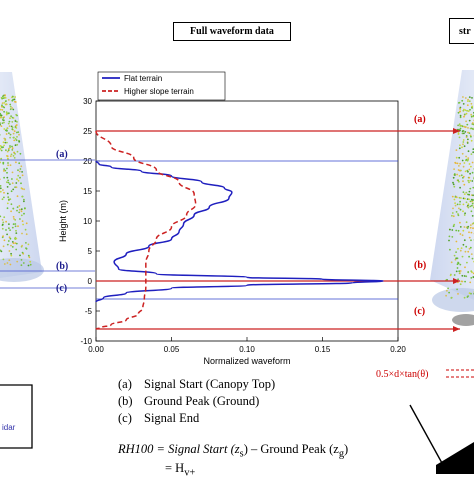 The height and width of the screenshot is (479, 474). What do you see at coordinates (420, 265) in the screenshot?
I see `right-marker-b: (b)` at bounding box center [420, 265].